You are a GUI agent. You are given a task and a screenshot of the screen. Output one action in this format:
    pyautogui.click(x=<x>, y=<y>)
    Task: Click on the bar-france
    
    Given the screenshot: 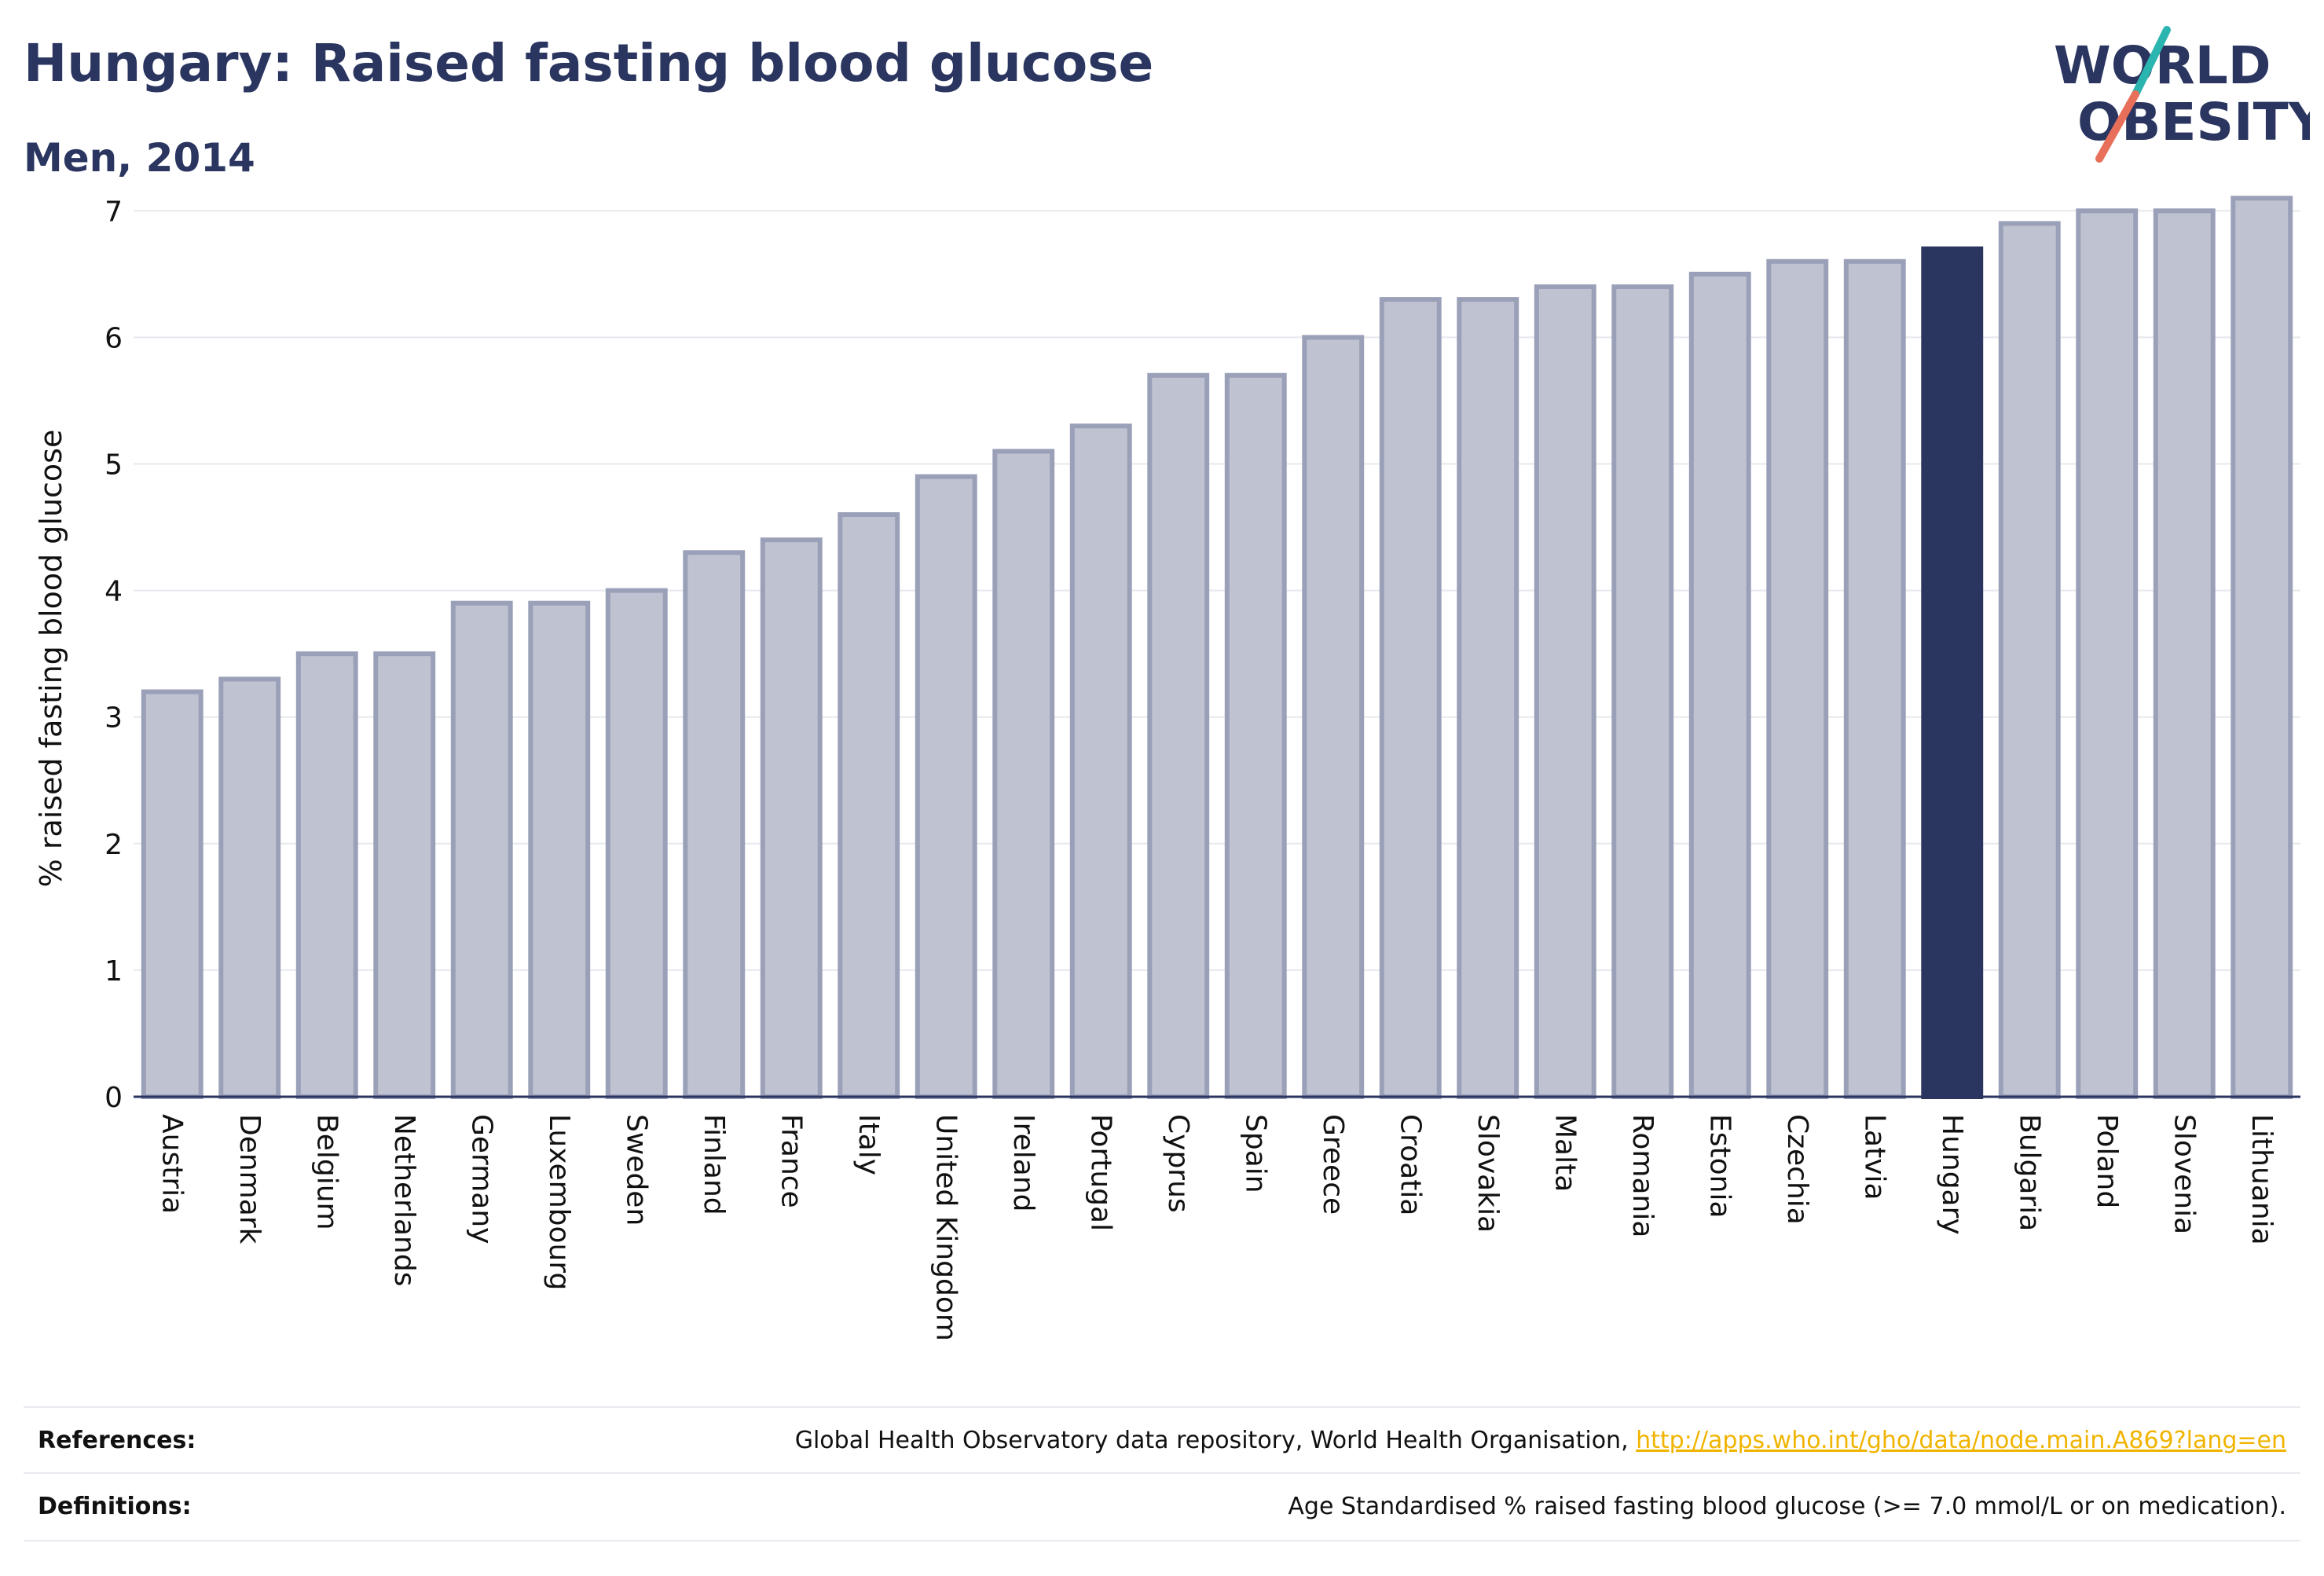 What is the action you would take?
    pyautogui.click(x=791, y=818)
    